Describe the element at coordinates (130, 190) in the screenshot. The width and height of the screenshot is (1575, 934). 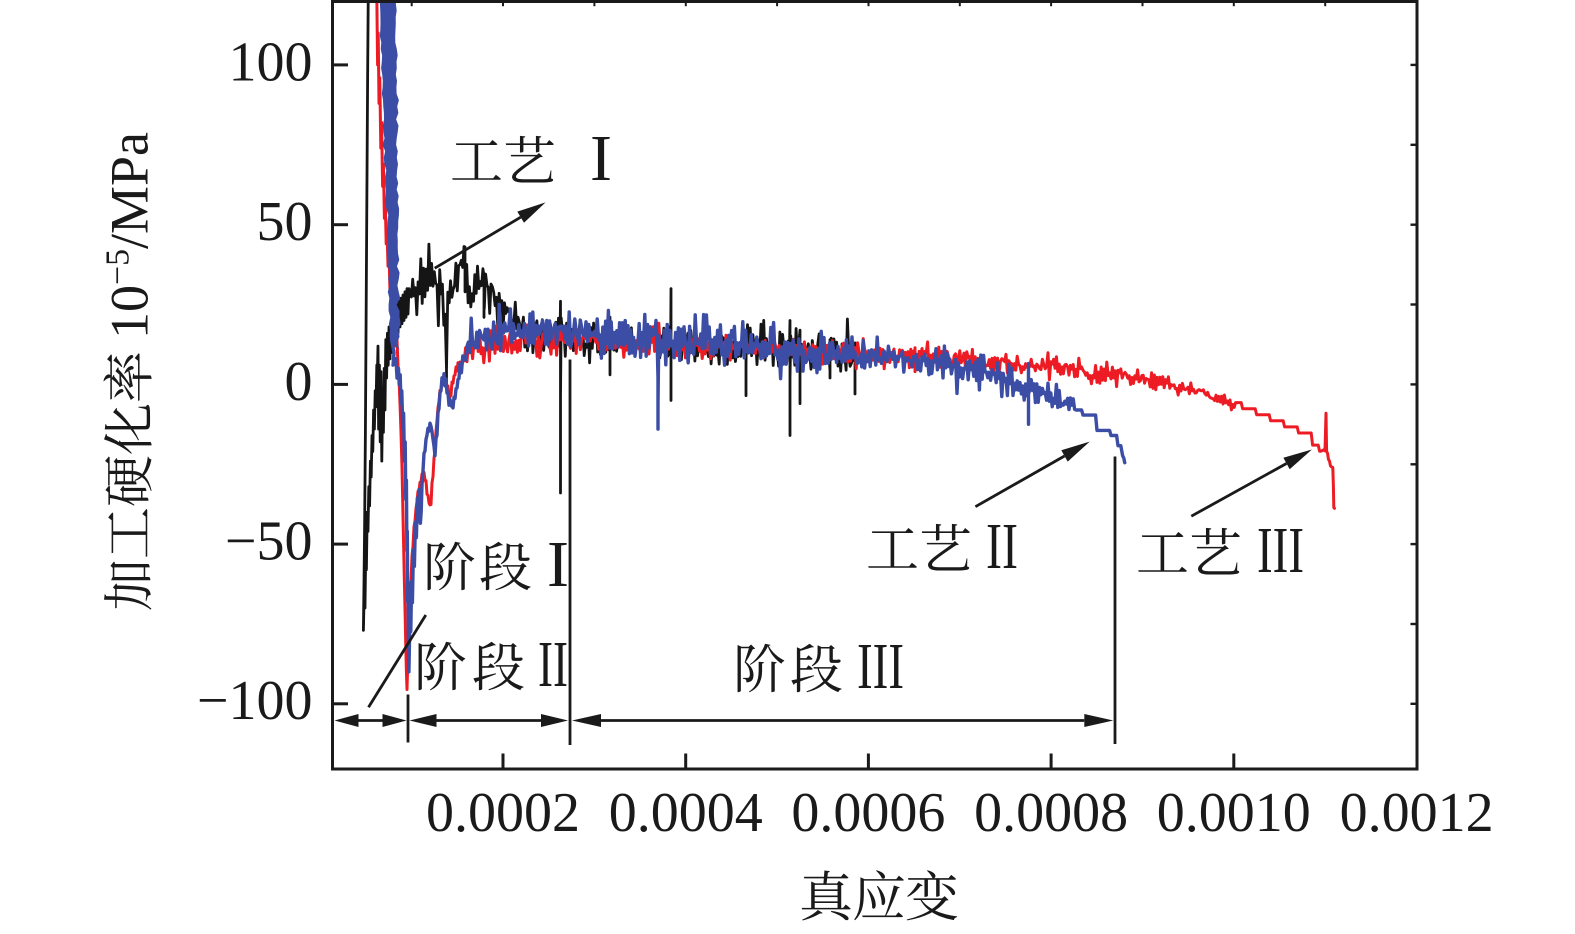
I see `svg-text: /MPa` at that location.